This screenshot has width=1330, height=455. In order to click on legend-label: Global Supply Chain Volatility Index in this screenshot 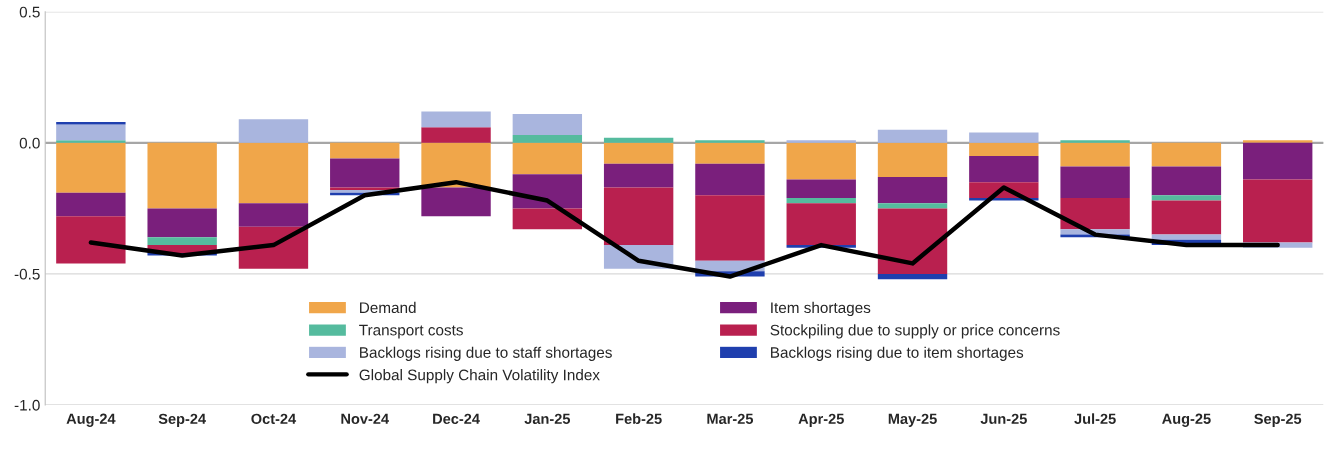, I will do `click(479, 376)`.